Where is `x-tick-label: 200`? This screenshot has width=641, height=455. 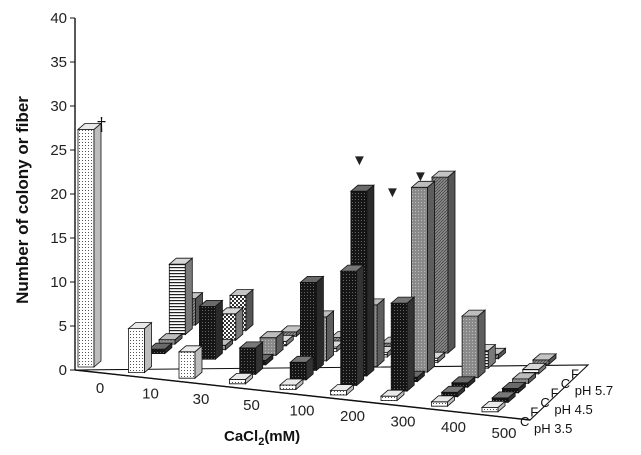 x-tick-label: 200 is located at coordinates (352, 416).